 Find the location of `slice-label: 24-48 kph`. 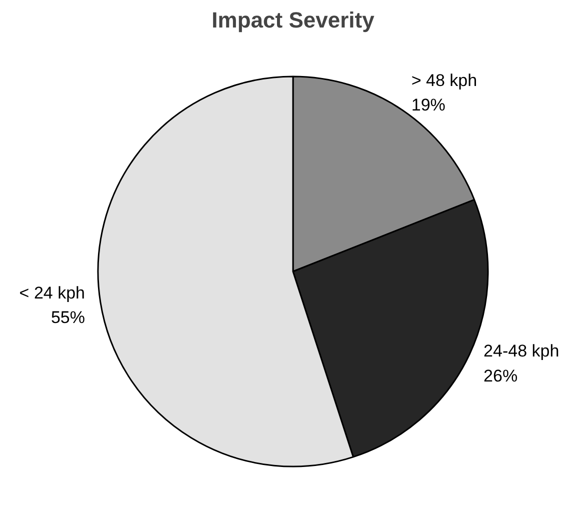

slice-label: 24-48 kph is located at coordinates (522, 351).